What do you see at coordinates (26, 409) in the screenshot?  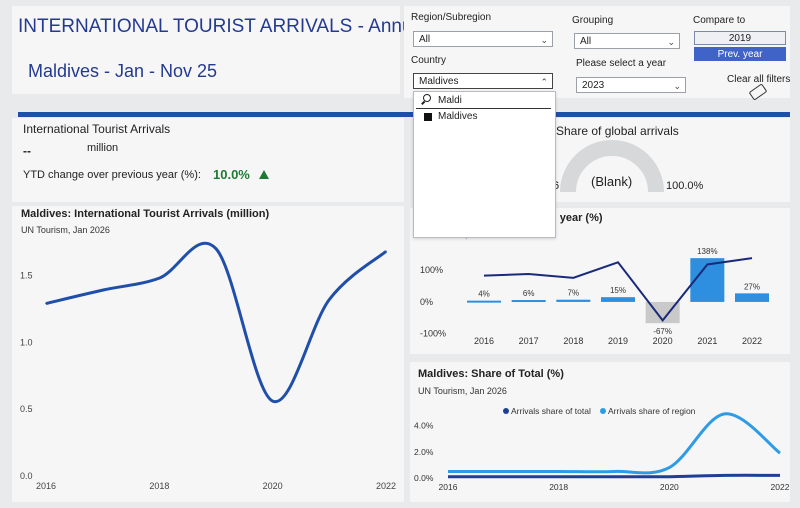 I see `y-tick-label: 0.5` at bounding box center [26, 409].